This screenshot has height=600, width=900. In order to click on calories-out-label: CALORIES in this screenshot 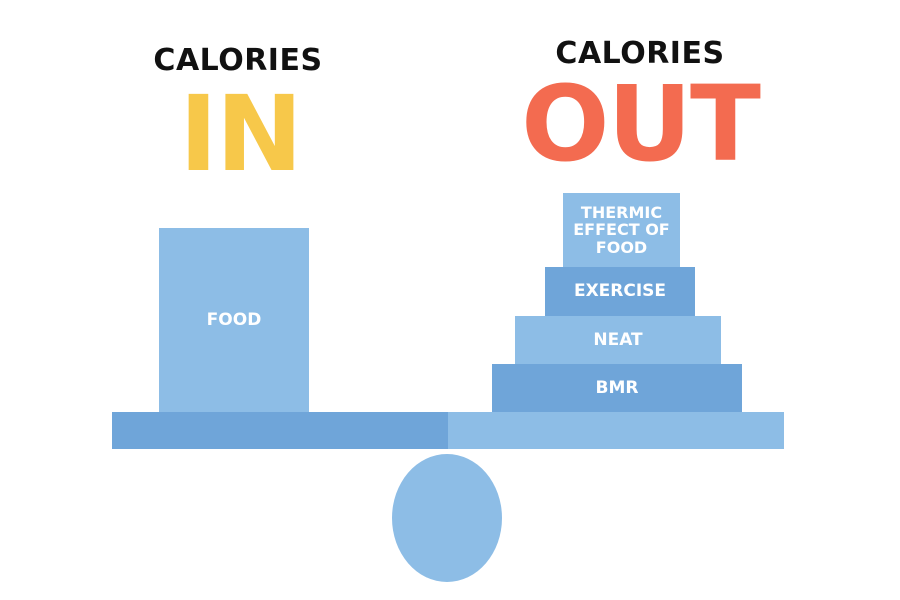, I will do `click(640, 53)`.